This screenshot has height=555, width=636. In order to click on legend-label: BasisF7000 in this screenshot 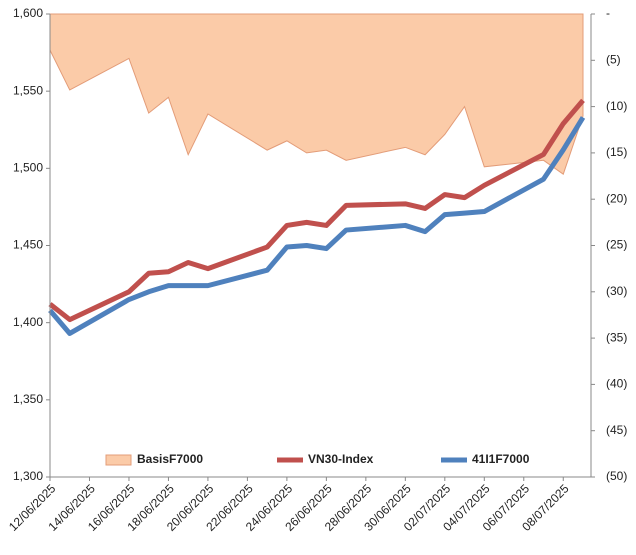, I will do `click(170, 459)`.